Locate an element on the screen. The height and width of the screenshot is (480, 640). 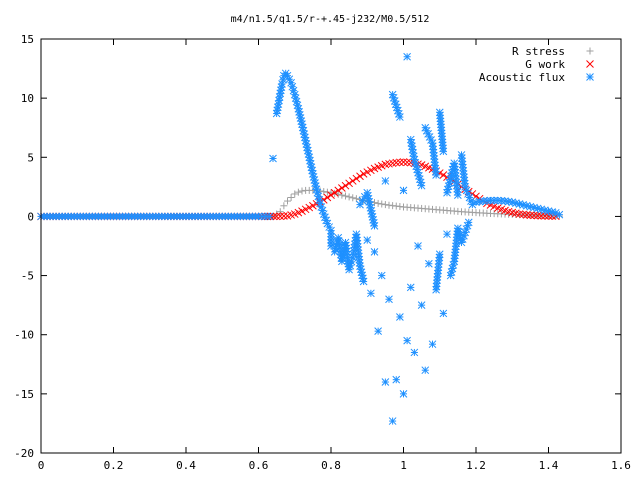
x-tick-label: 0.8 is located at coordinates (331, 465).